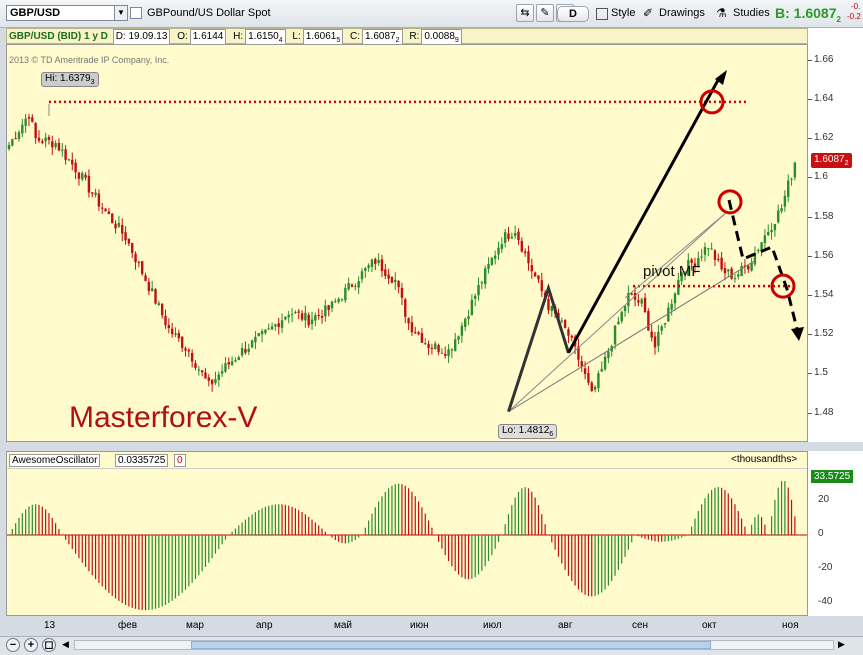 The height and width of the screenshot is (655, 863). Describe the element at coordinates (13, 645) in the screenshot. I see `zoom-out-icon: −` at that location.